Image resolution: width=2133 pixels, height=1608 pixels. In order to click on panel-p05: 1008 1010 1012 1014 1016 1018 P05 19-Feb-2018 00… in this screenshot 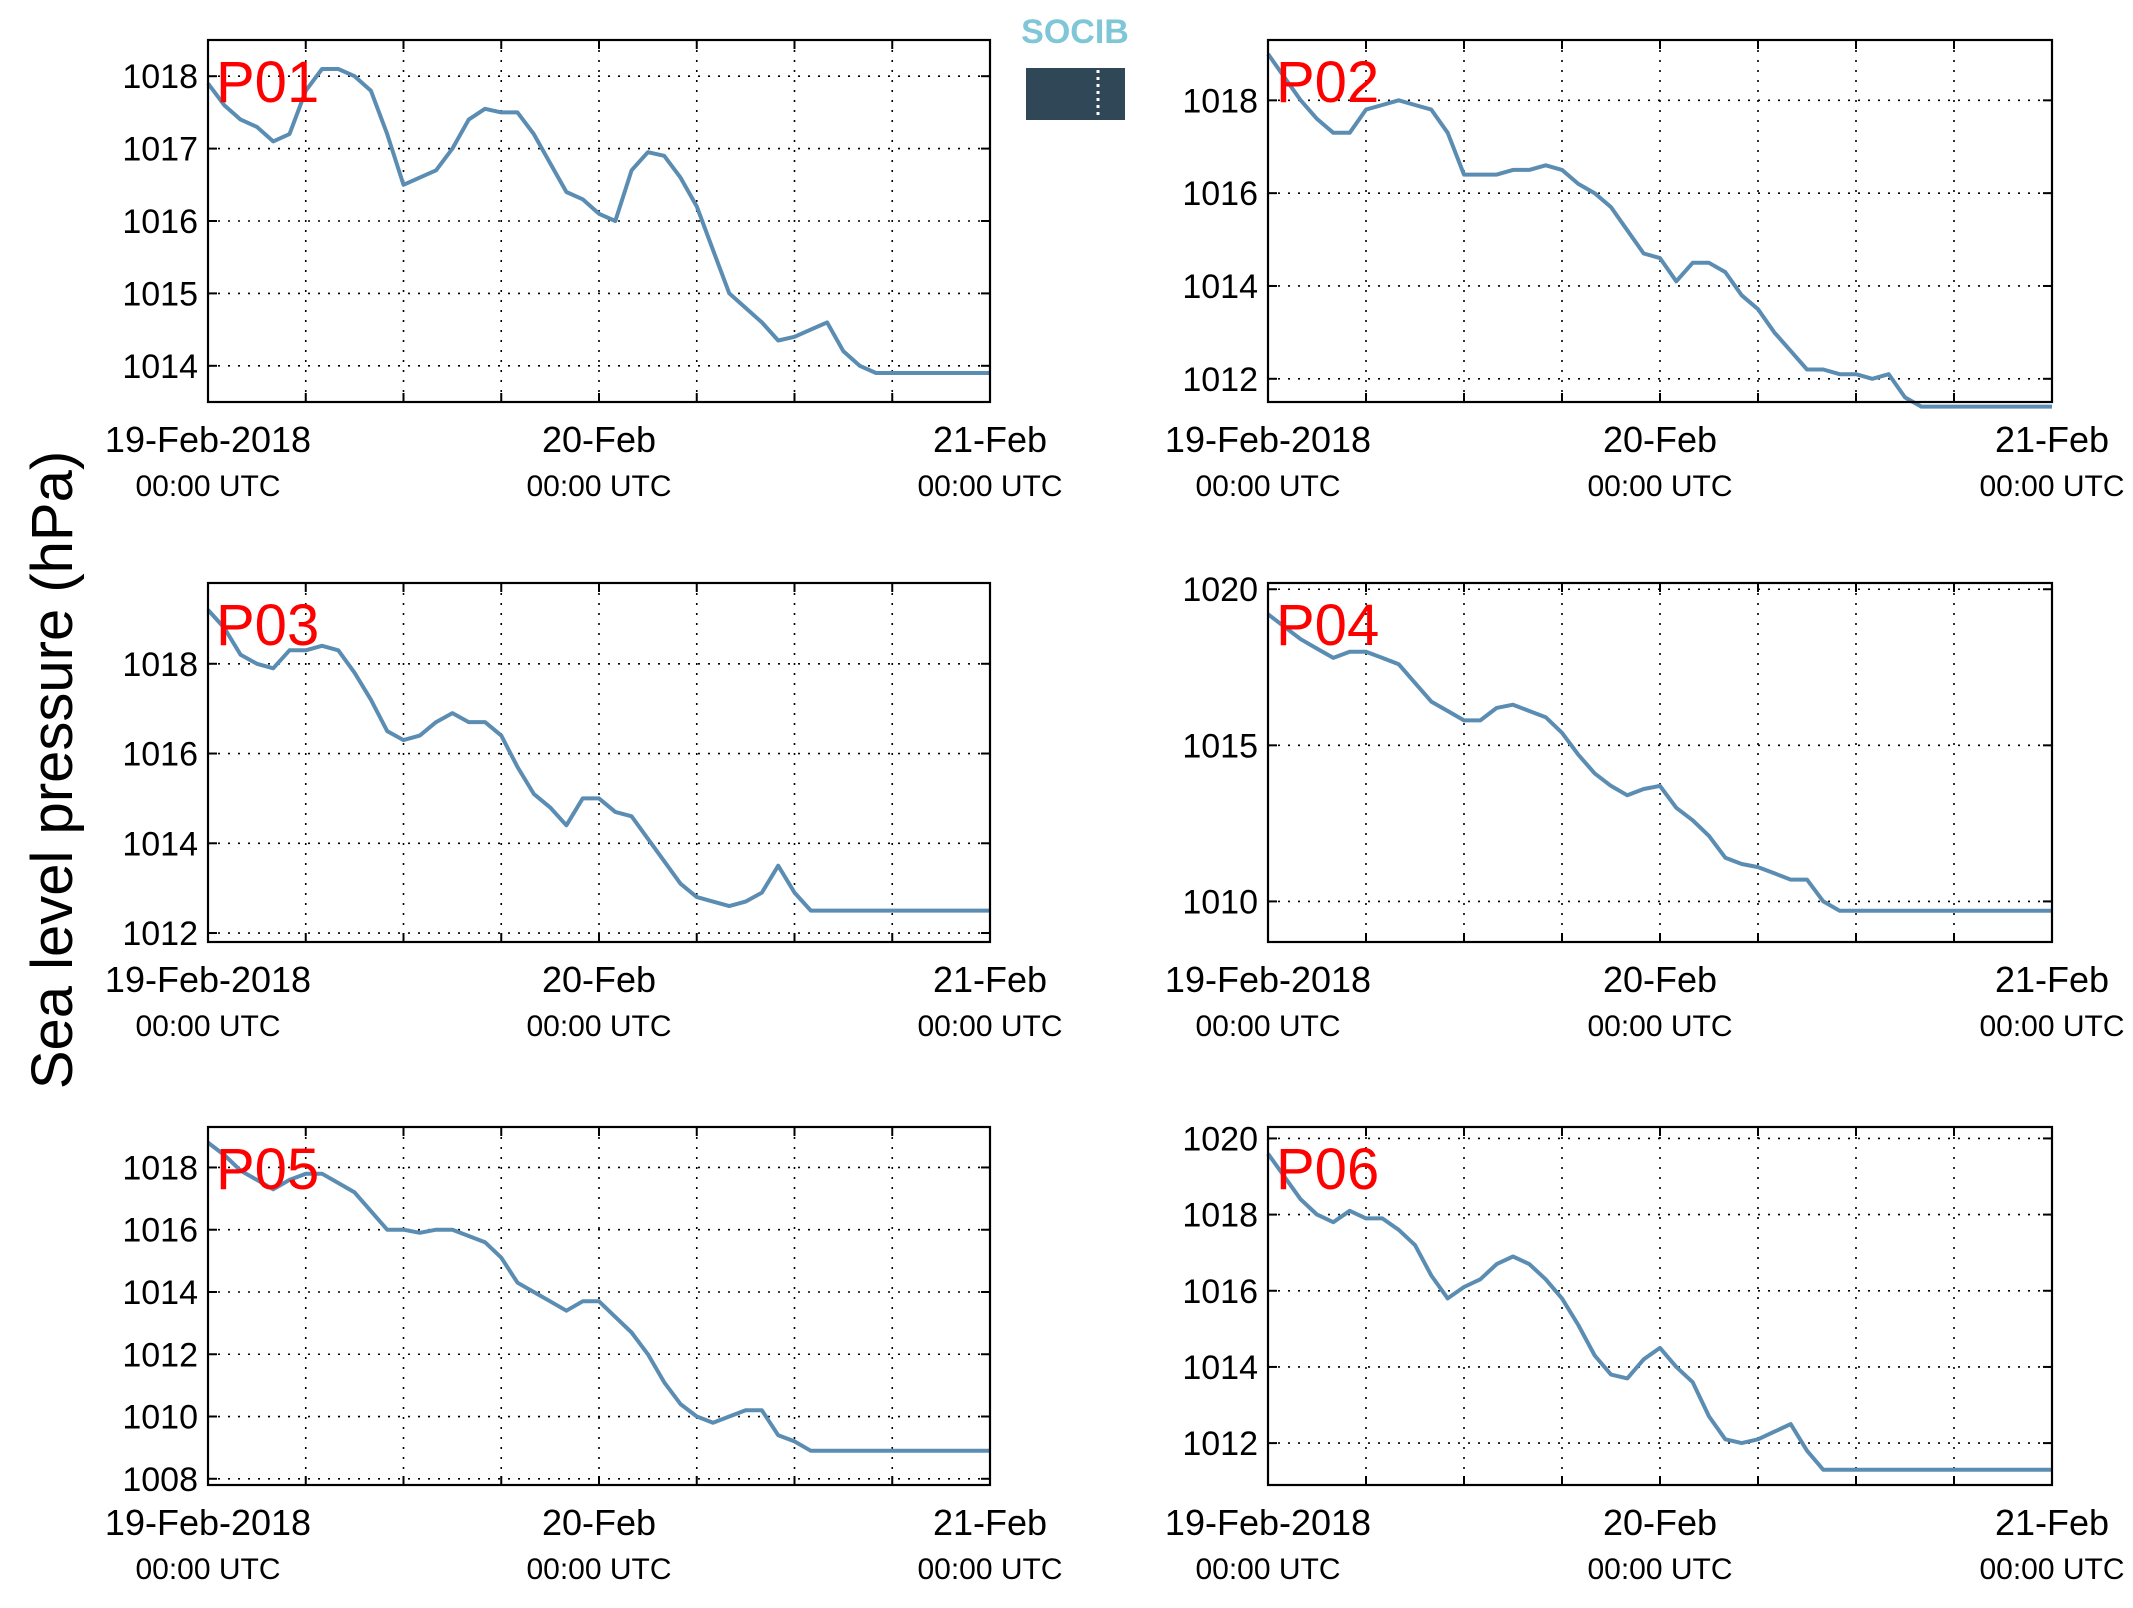, I will do `click(584, 1355)`.